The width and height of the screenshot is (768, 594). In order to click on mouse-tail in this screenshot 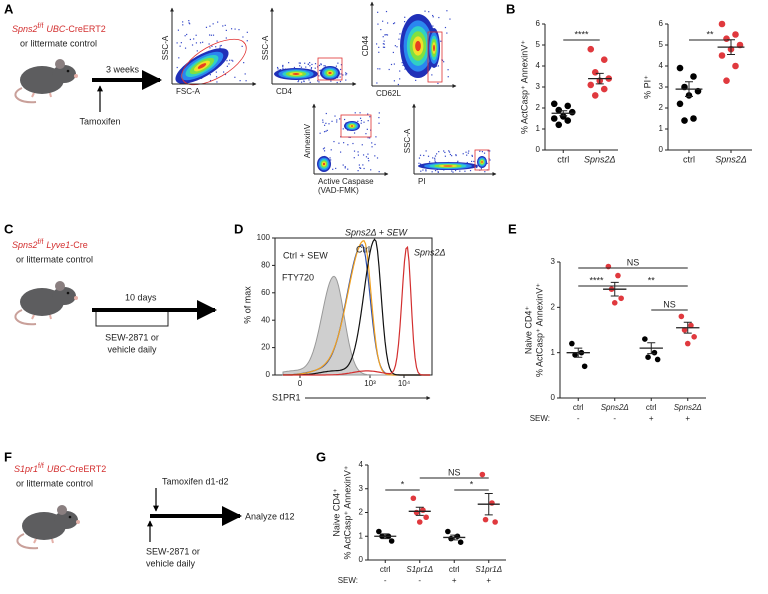, I will do `click(27, 541)`.